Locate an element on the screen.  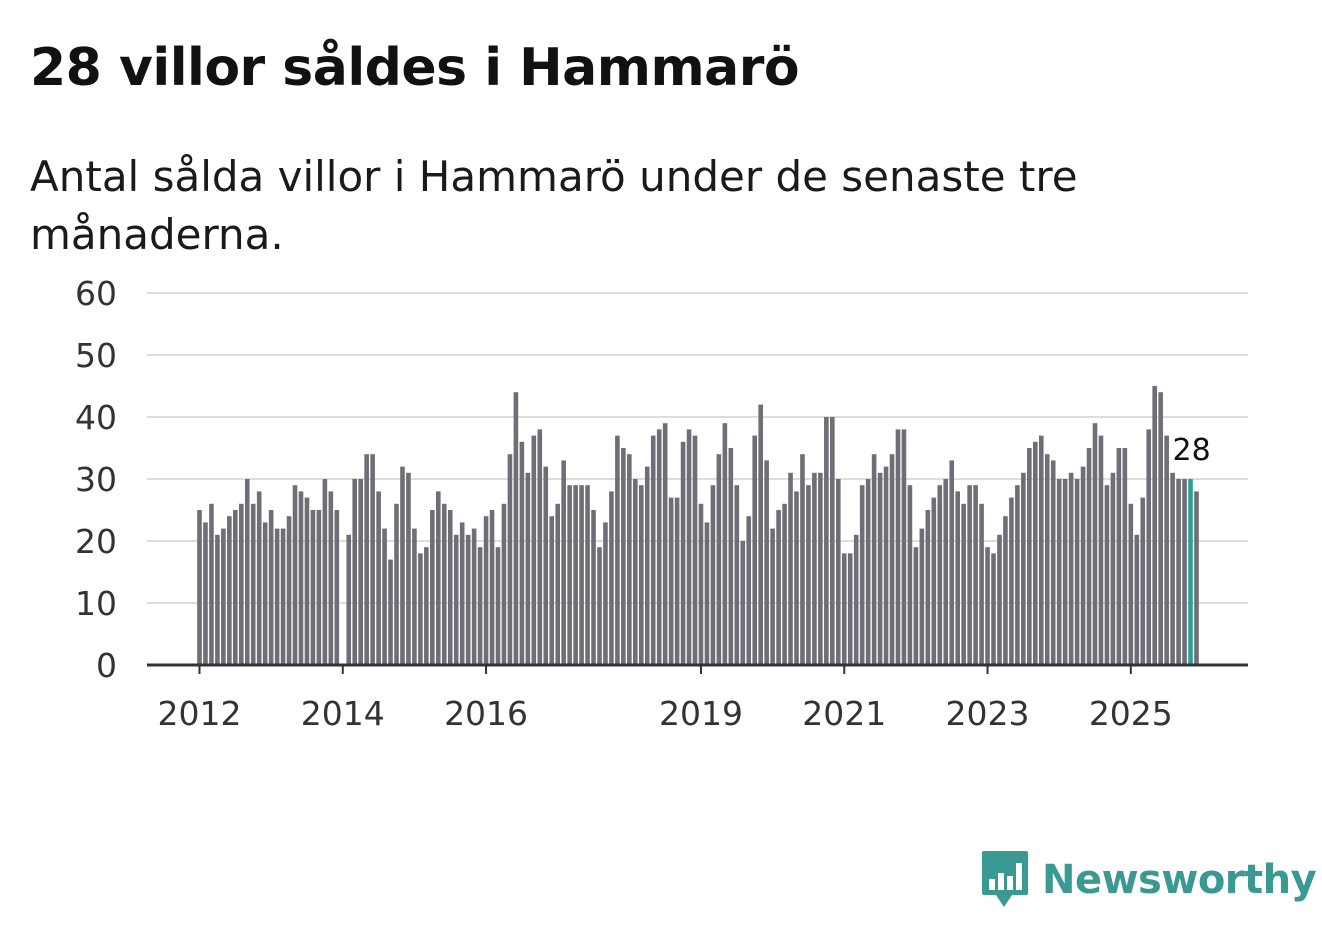
x-tick-label: 2016 is located at coordinates (486, 713).